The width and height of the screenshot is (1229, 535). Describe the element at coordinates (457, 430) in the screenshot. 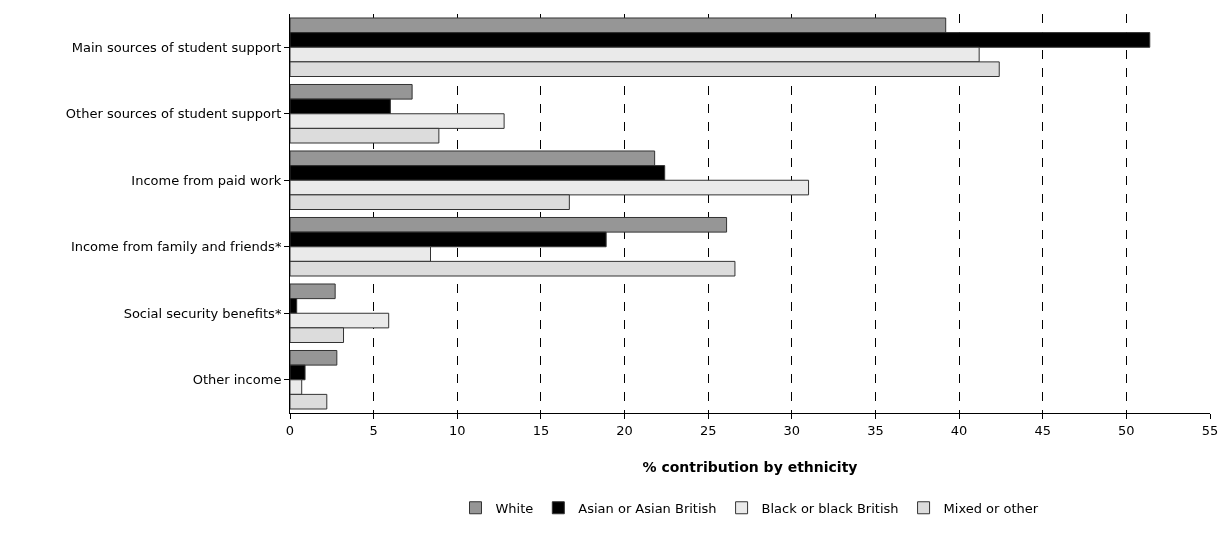

I see `x-tick-label: 10` at that location.